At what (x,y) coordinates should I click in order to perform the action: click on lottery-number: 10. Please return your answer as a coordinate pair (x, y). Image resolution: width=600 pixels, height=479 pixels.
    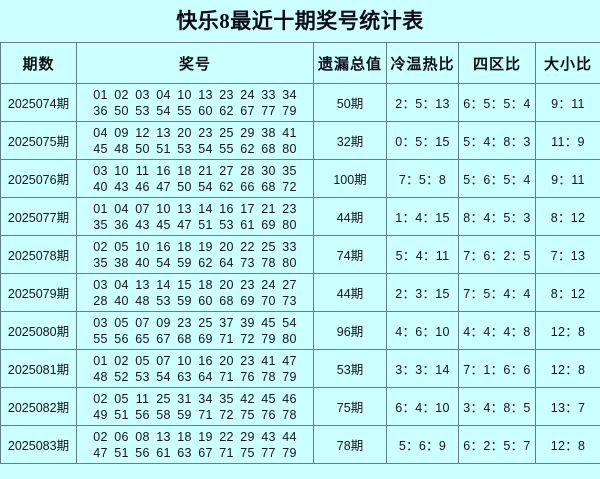
    Looking at the image, I should click on (184, 94).